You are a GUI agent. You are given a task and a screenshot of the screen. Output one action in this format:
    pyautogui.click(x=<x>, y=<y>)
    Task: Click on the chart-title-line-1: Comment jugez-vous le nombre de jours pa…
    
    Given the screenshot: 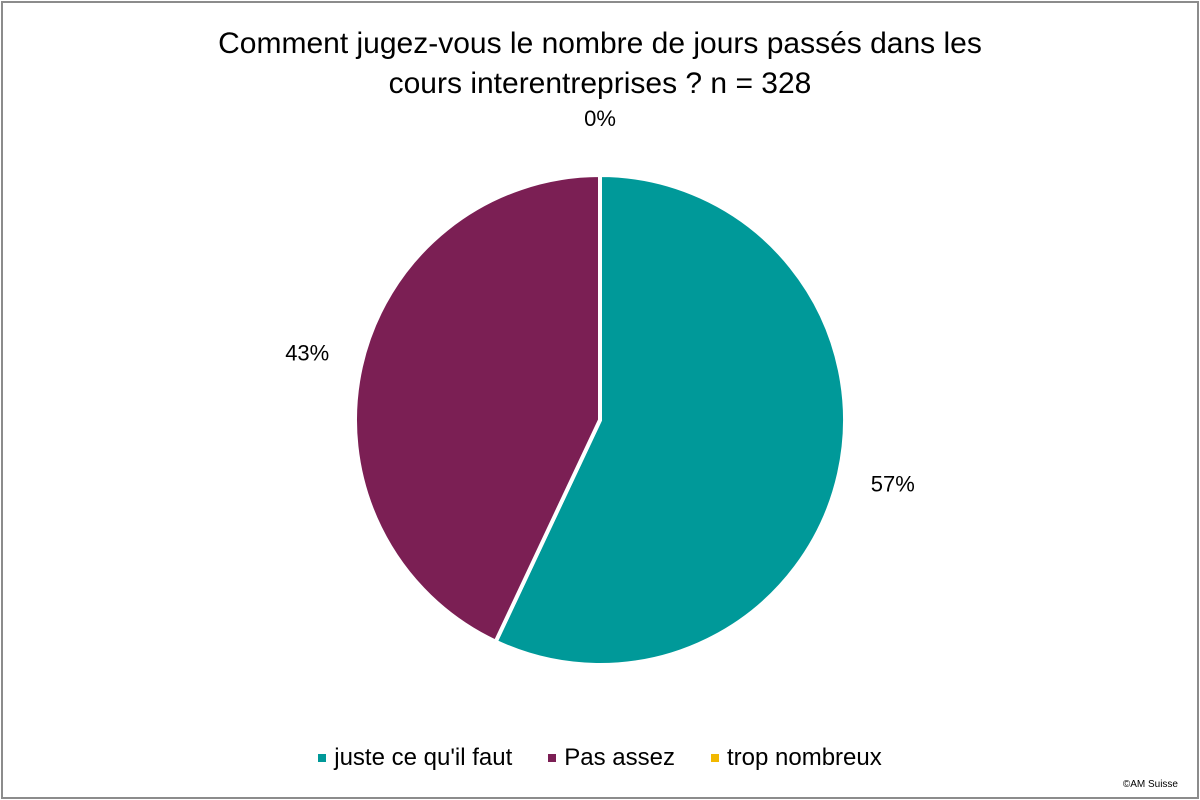 What is the action you would take?
    pyautogui.click(x=600, y=43)
    